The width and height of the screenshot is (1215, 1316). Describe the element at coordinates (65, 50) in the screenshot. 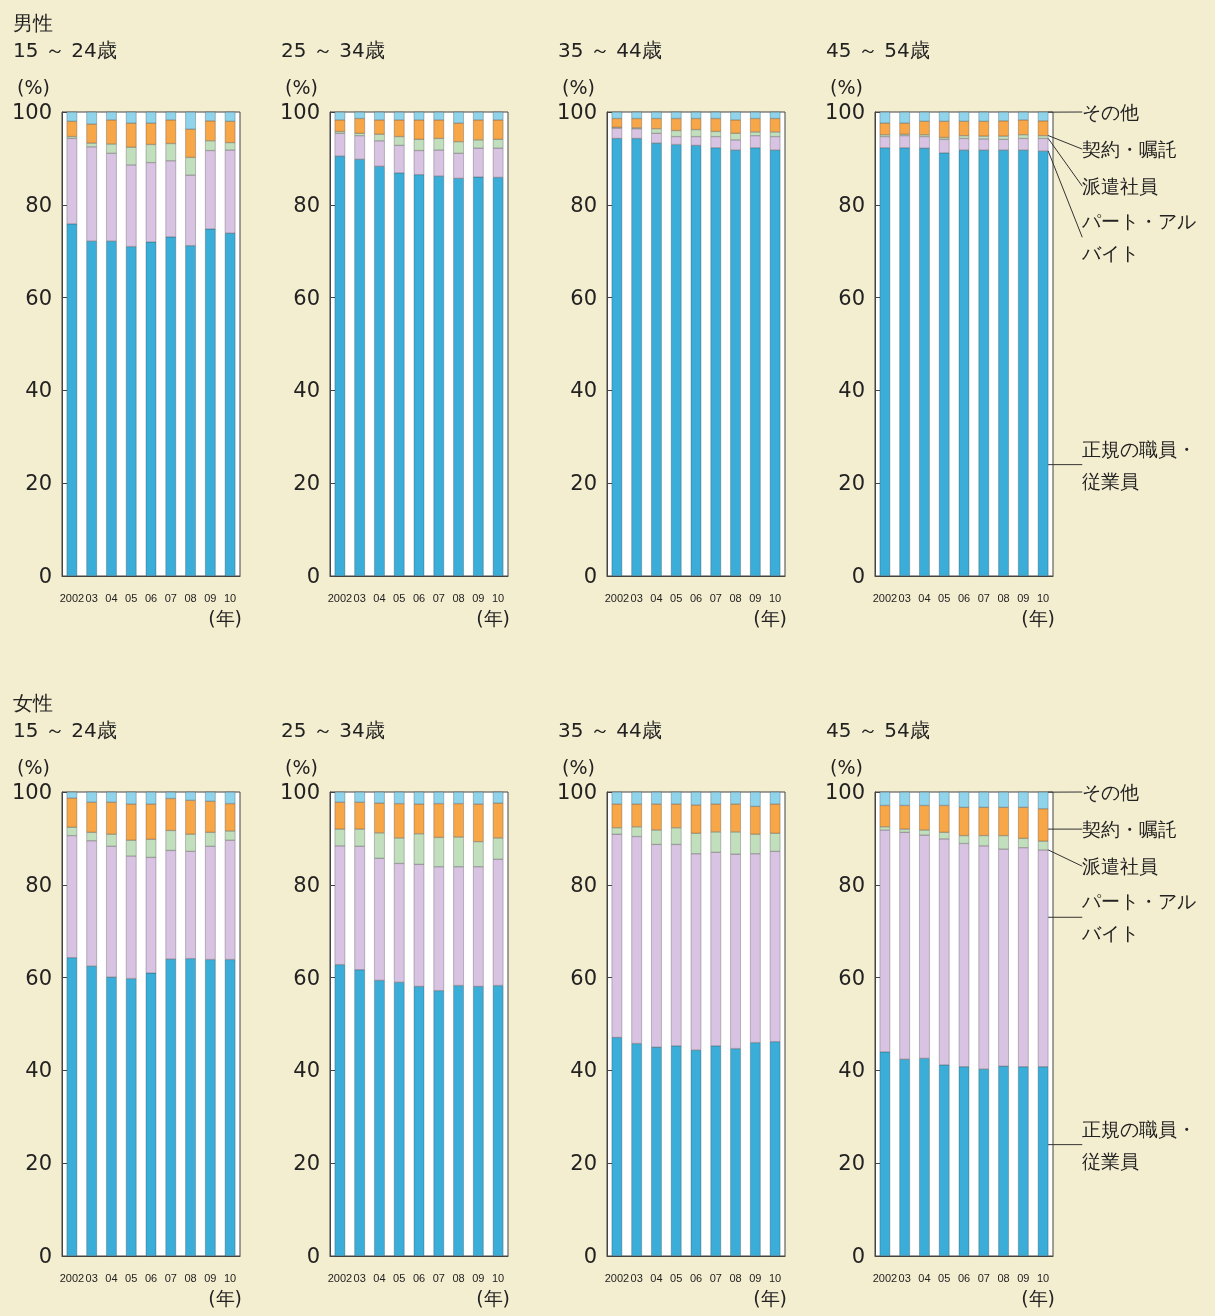

I see `chart-subtitle: 15 ～ 24歳` at that location.